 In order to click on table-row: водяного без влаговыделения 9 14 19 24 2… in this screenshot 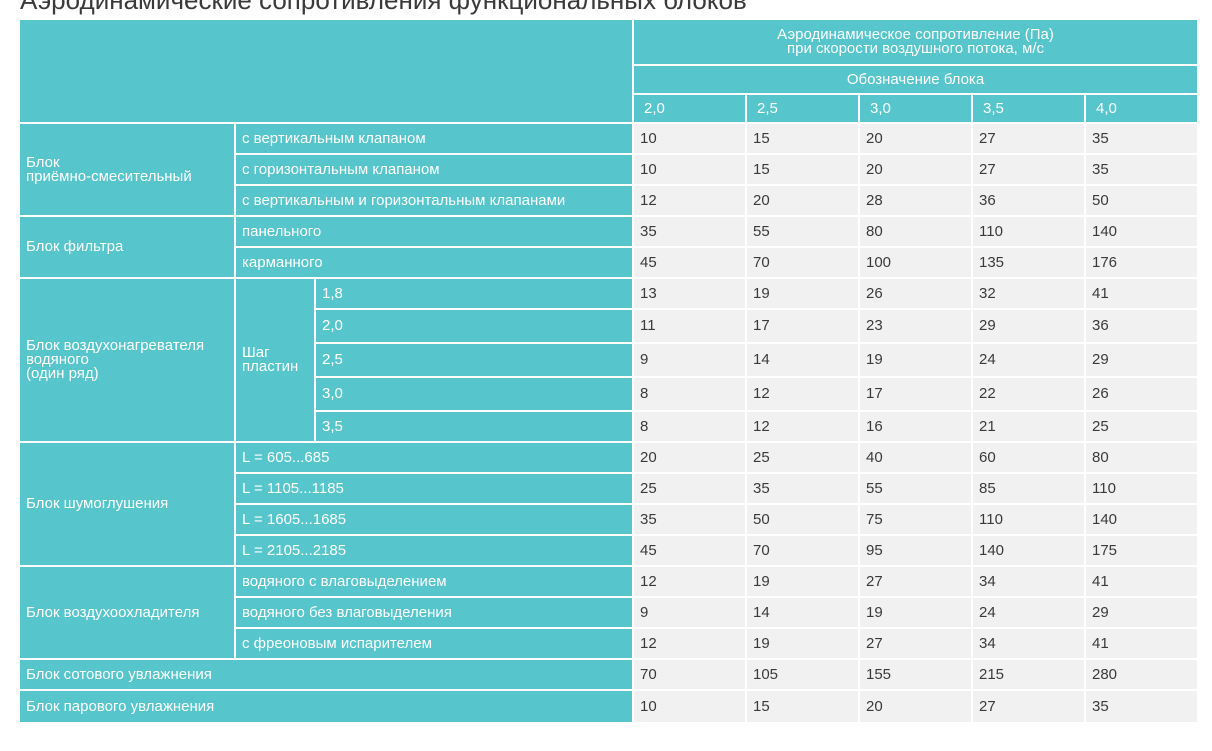, I will do `click(608, 612)`.